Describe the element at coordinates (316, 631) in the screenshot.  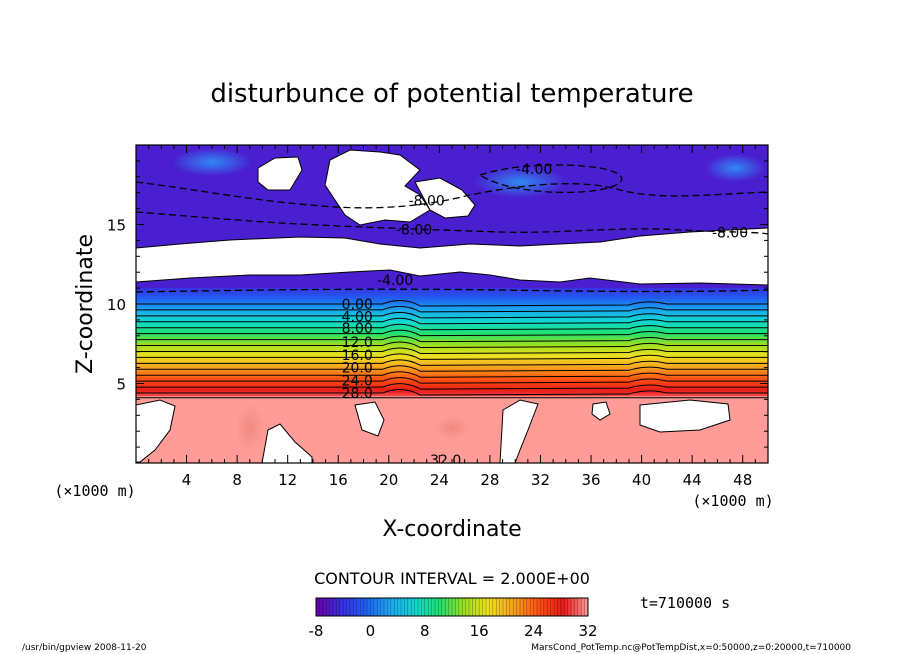
I see `colorbar-tick-label: -8` at that location.